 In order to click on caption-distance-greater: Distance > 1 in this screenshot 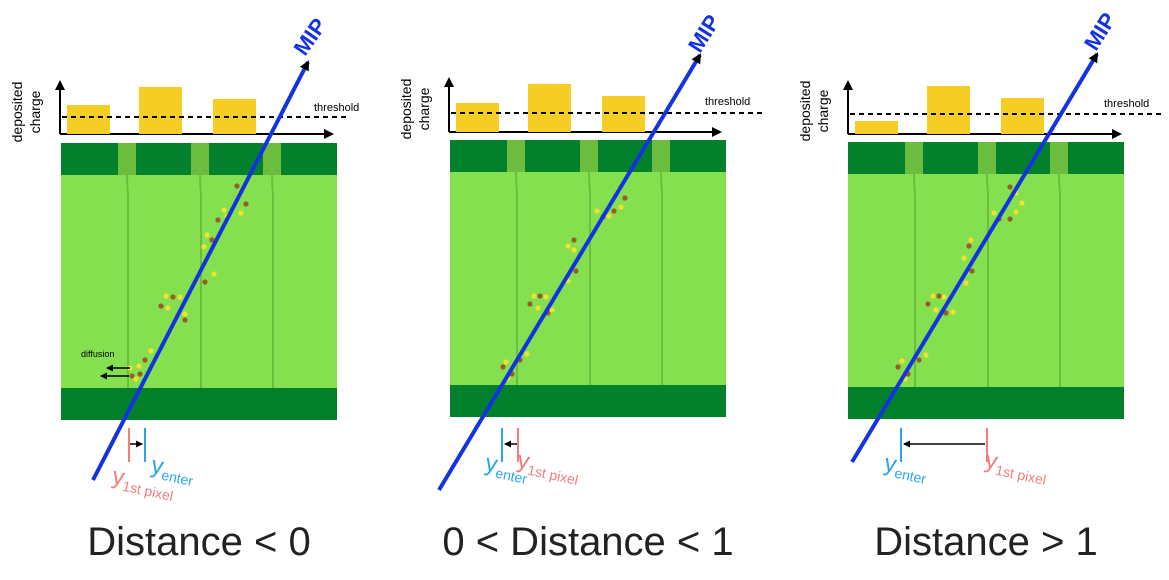, I will do `click(986, 542)`.